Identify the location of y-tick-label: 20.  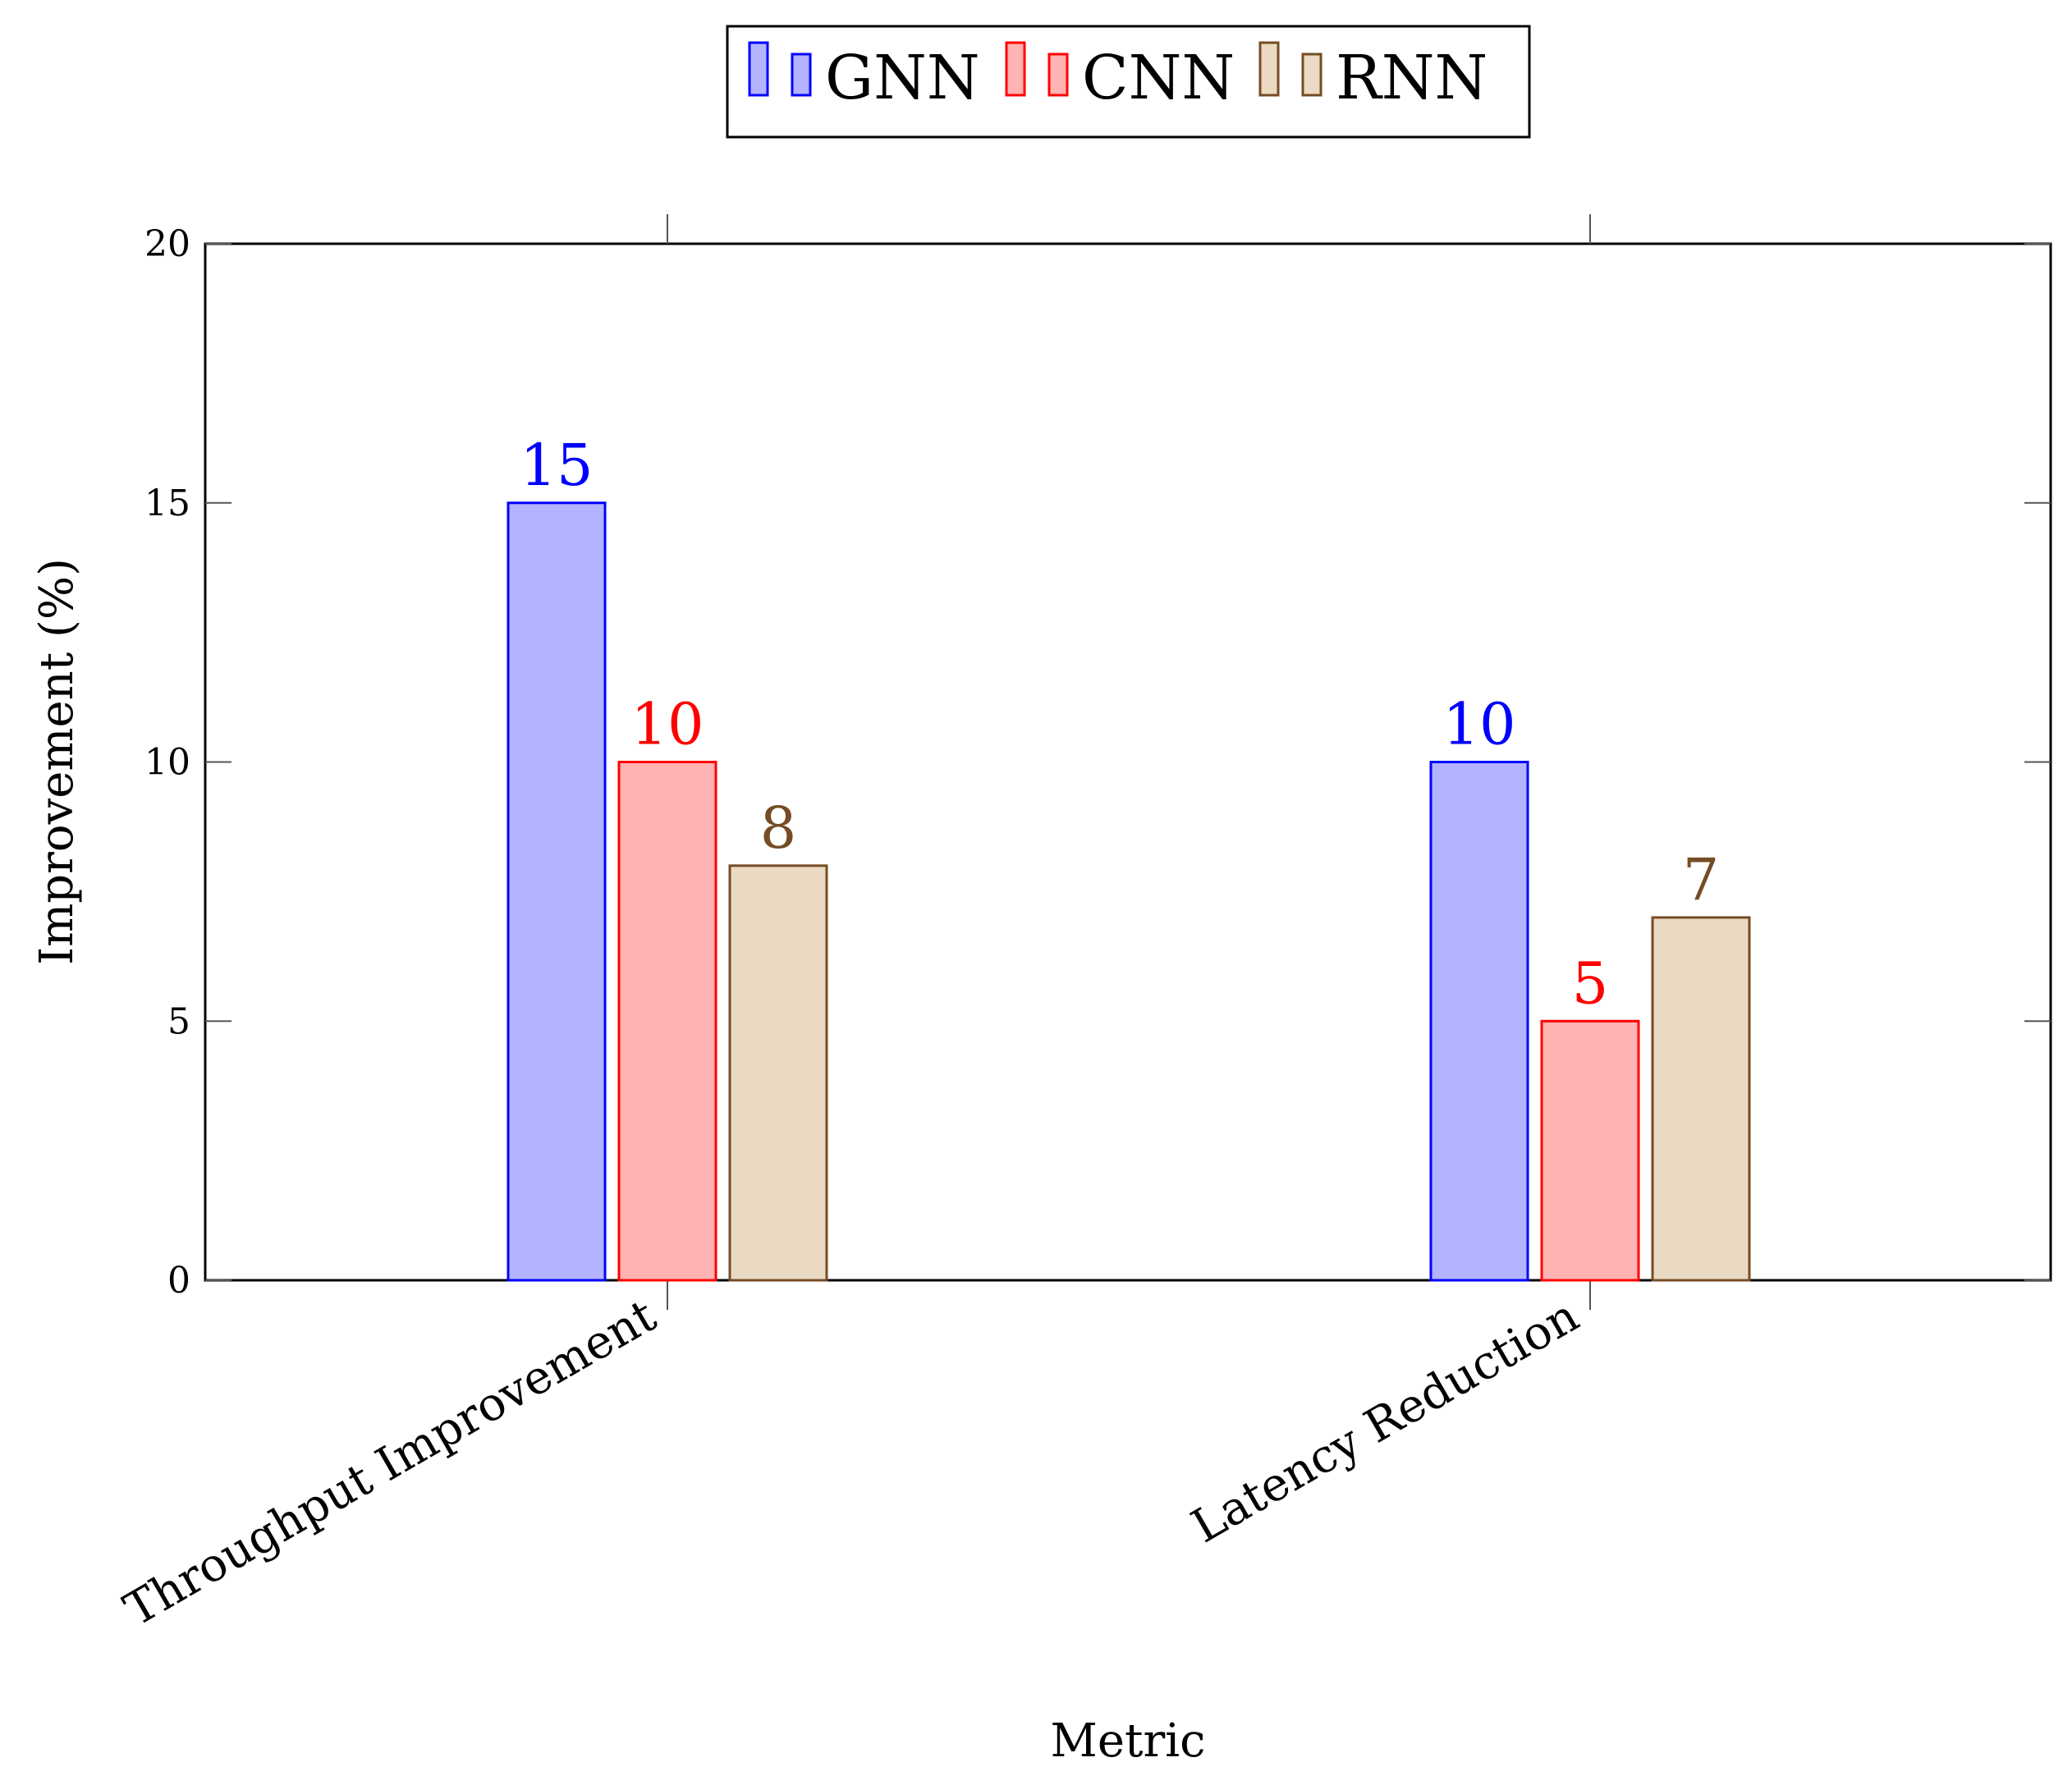
(167, 244).